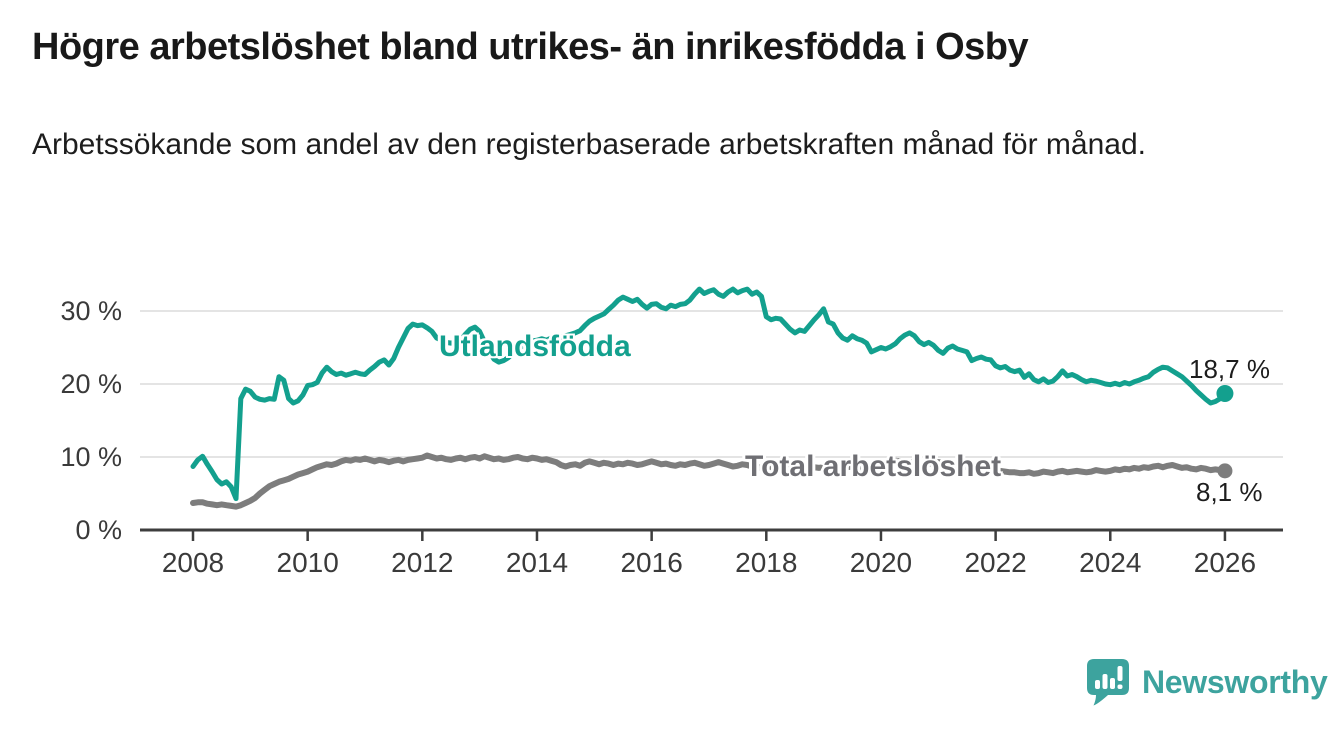 Image resolution: width=1340 pixels, height=734 pixels. Describe the element at coordinates (1110, 562) in the screenshot. I see `svg-text: 2024` at that location.